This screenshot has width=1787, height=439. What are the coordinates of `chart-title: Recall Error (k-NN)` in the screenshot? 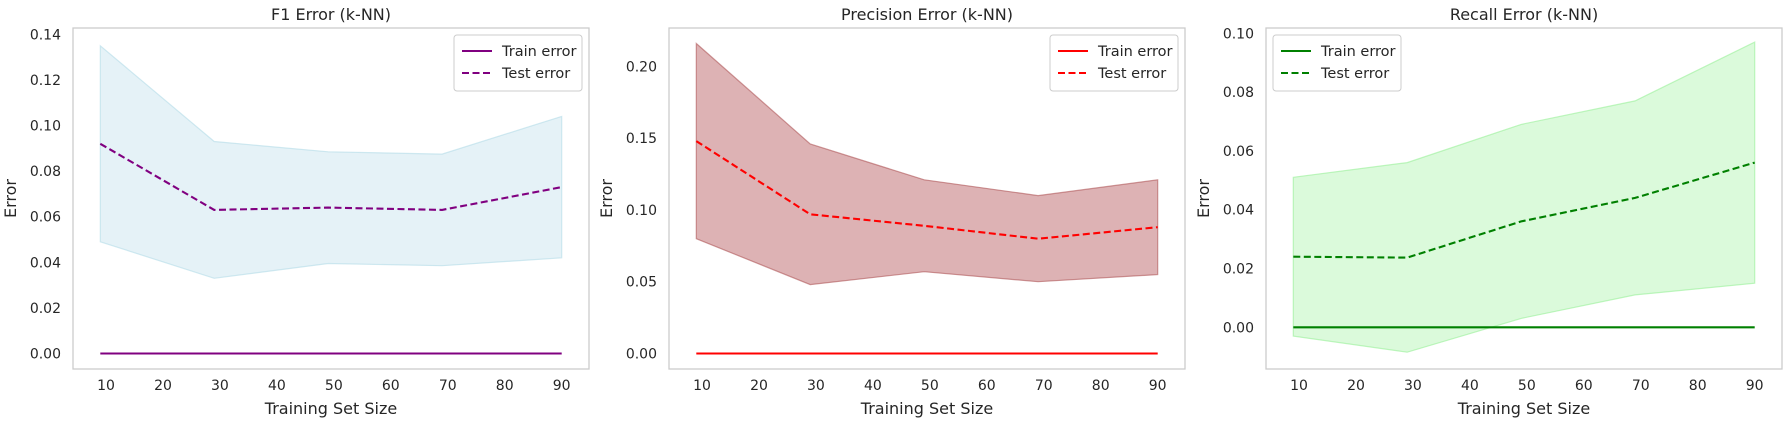 It's located at (1524, 14).